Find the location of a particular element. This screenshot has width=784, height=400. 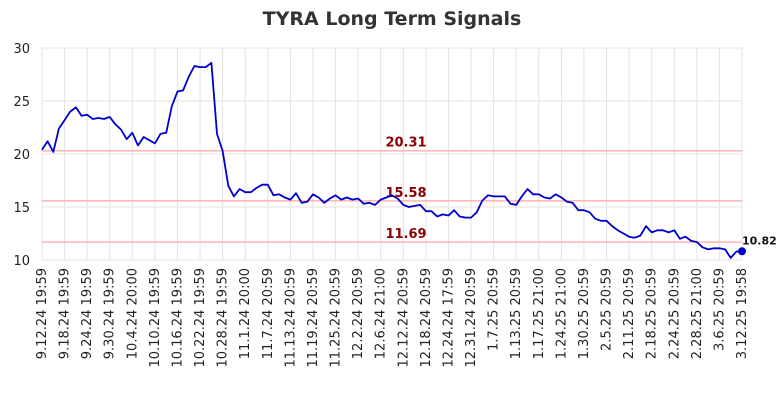

y-axis: 10 15 20 25 30 is located at coordinates (21, 155).